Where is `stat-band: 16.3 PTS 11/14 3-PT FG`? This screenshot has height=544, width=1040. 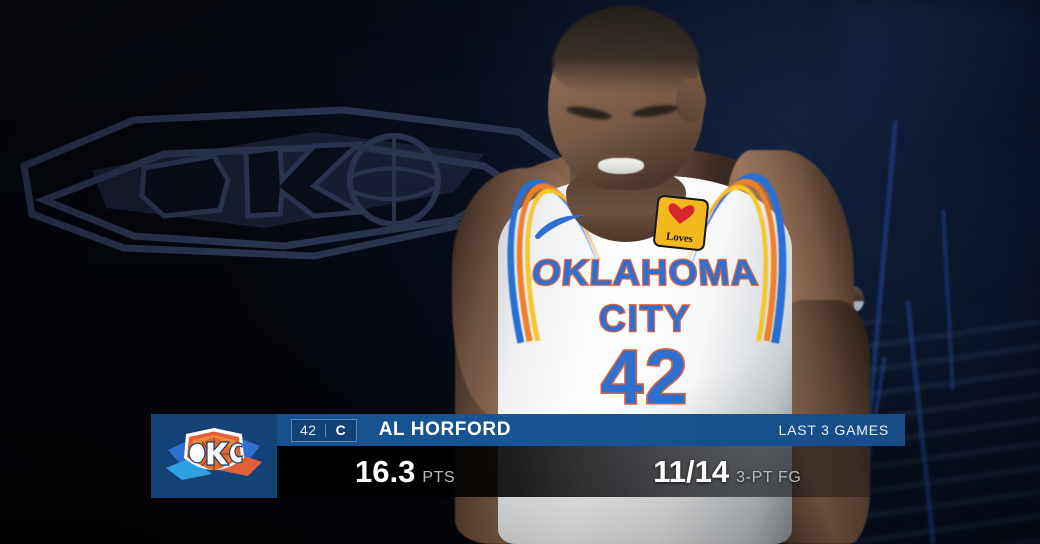
stat-band: 16.3 PTS 11/14 3-PT FG is located at coordinates (608, 471).